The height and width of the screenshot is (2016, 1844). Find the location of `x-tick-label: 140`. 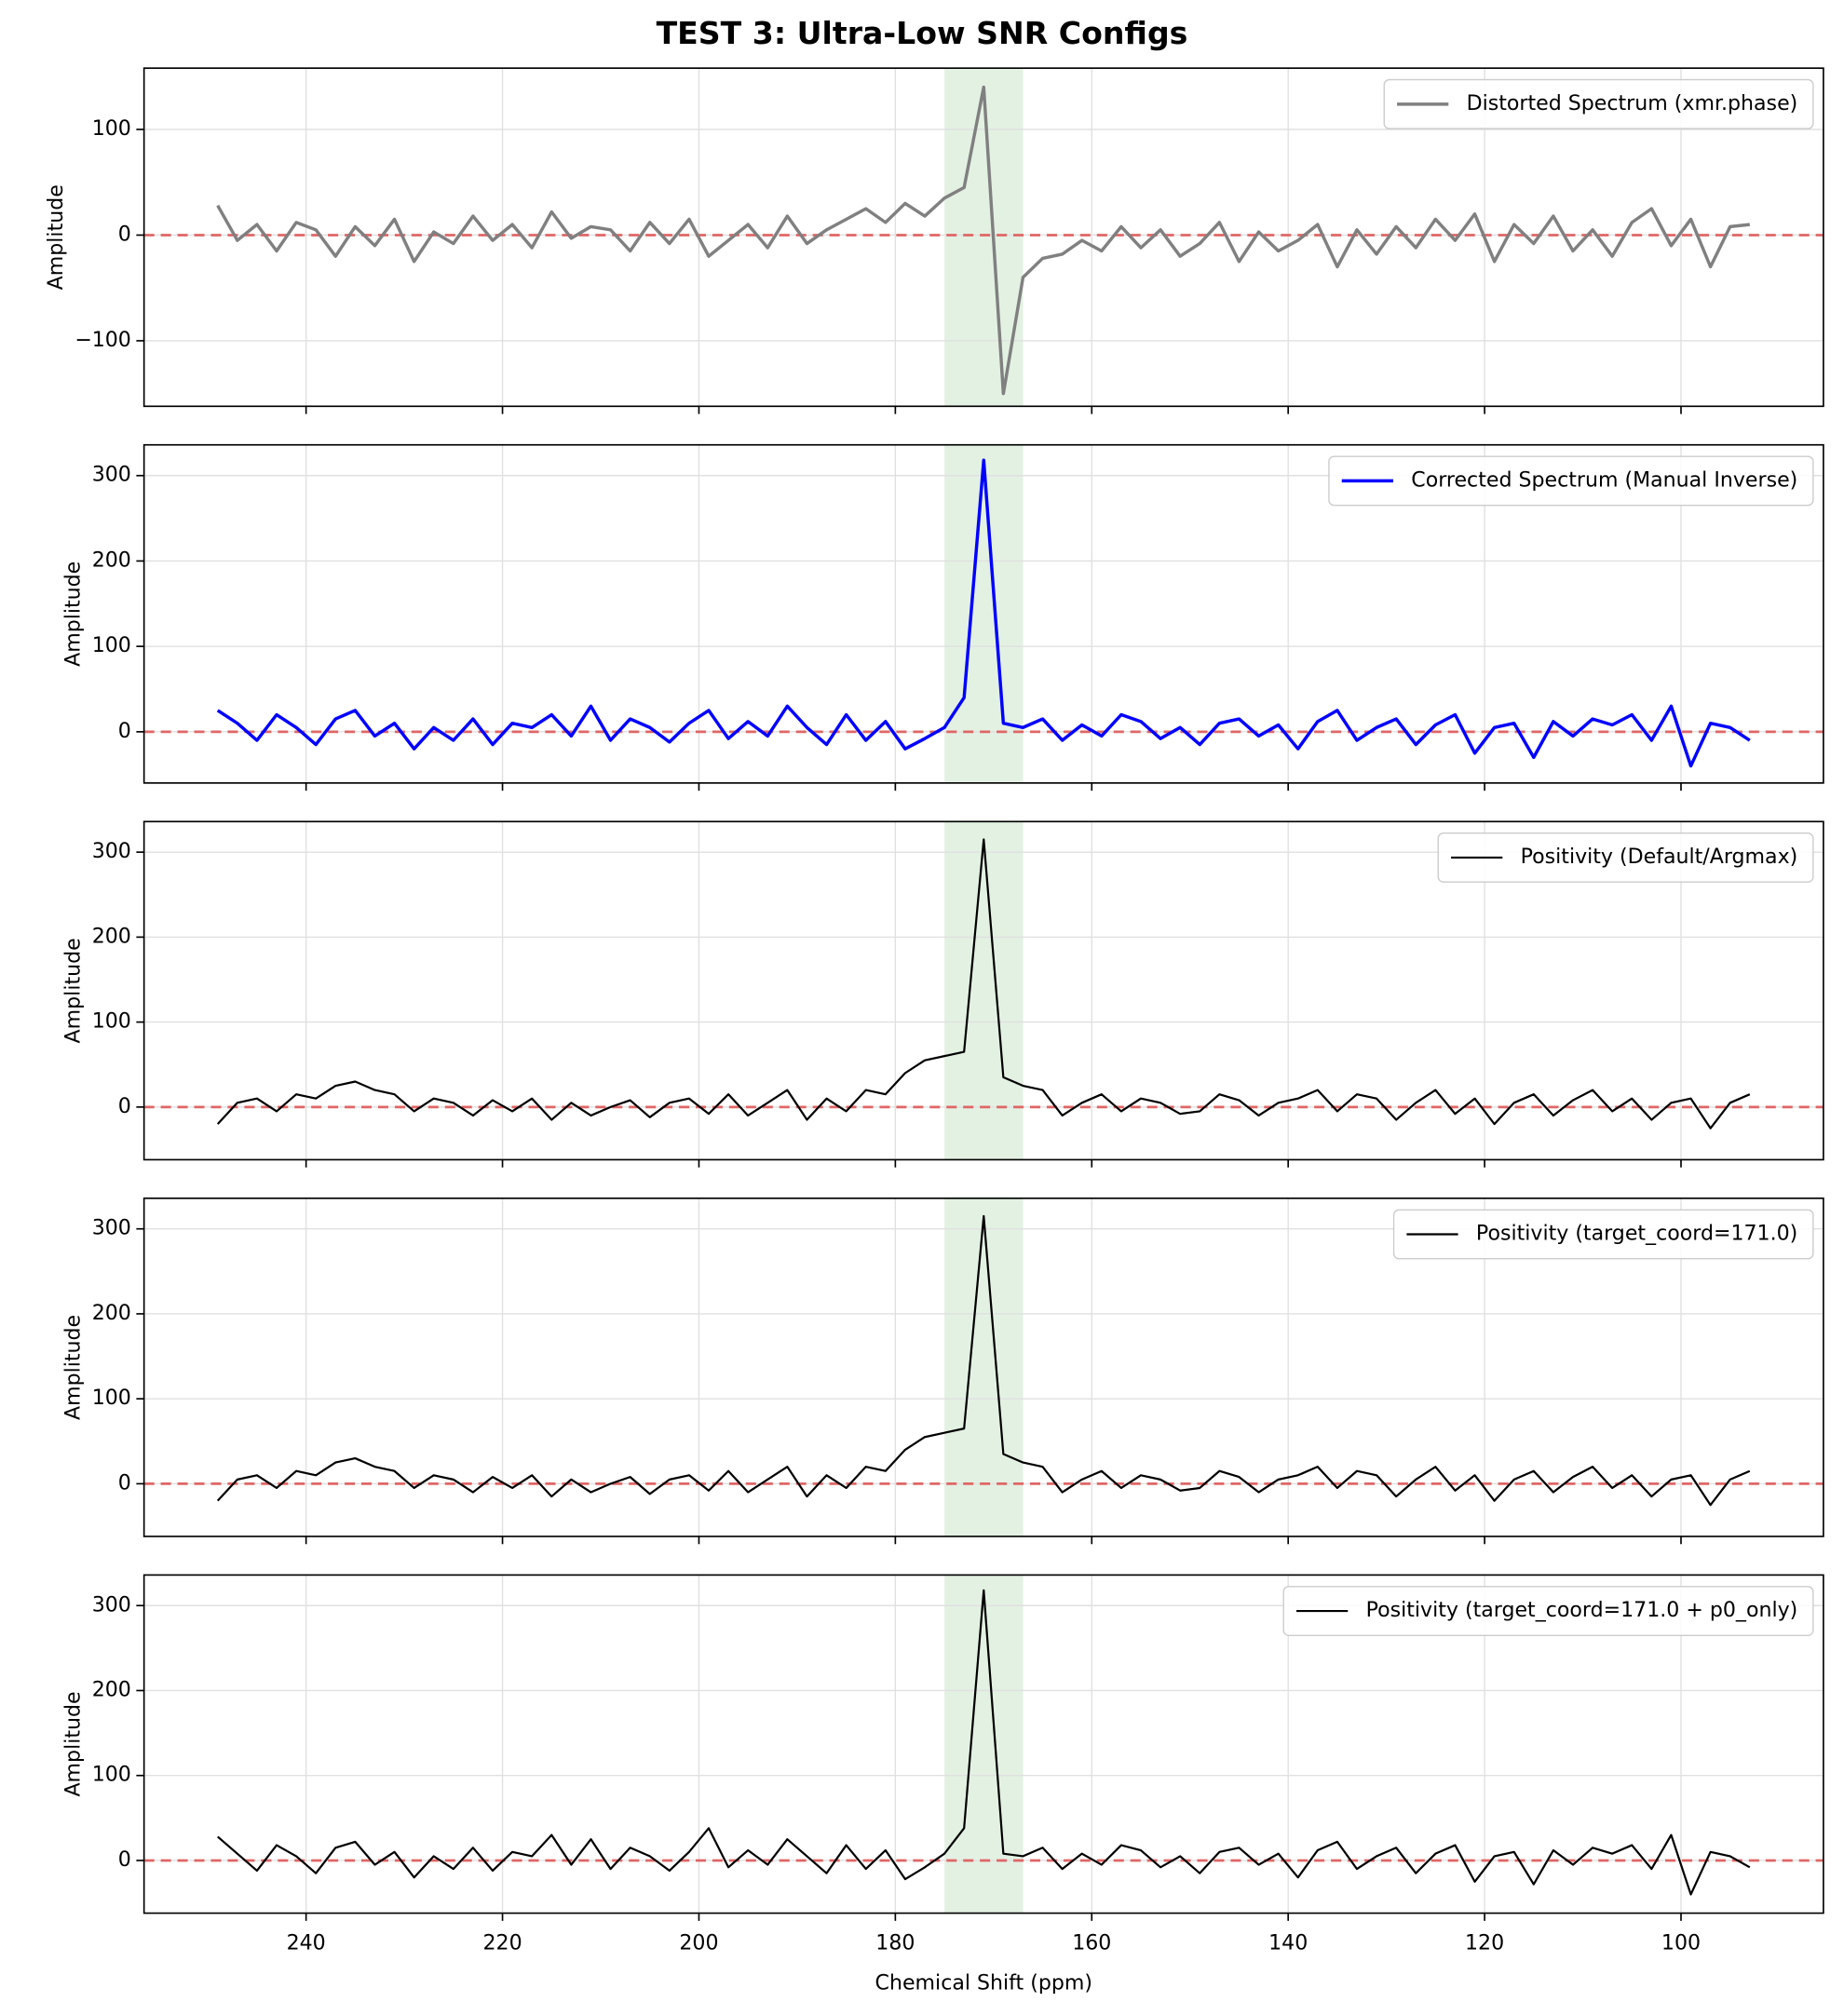

x-tick-label: 140 is located at coordinates (1288, 1943).